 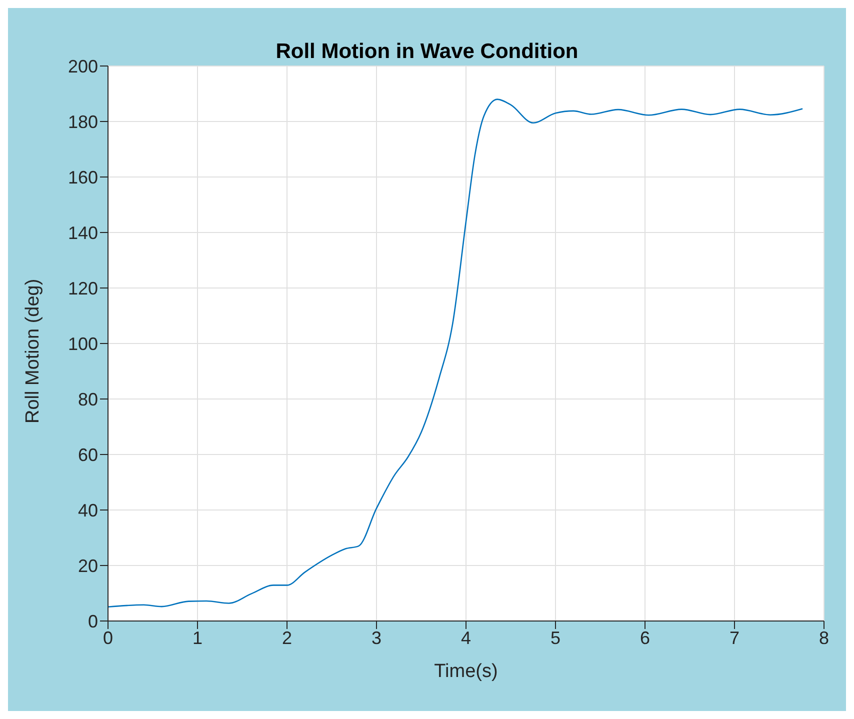 What do you see at coordinates (376, 638) in the screenshot?
I see `x-tick-label: 3` at bounding box center [376, 638].